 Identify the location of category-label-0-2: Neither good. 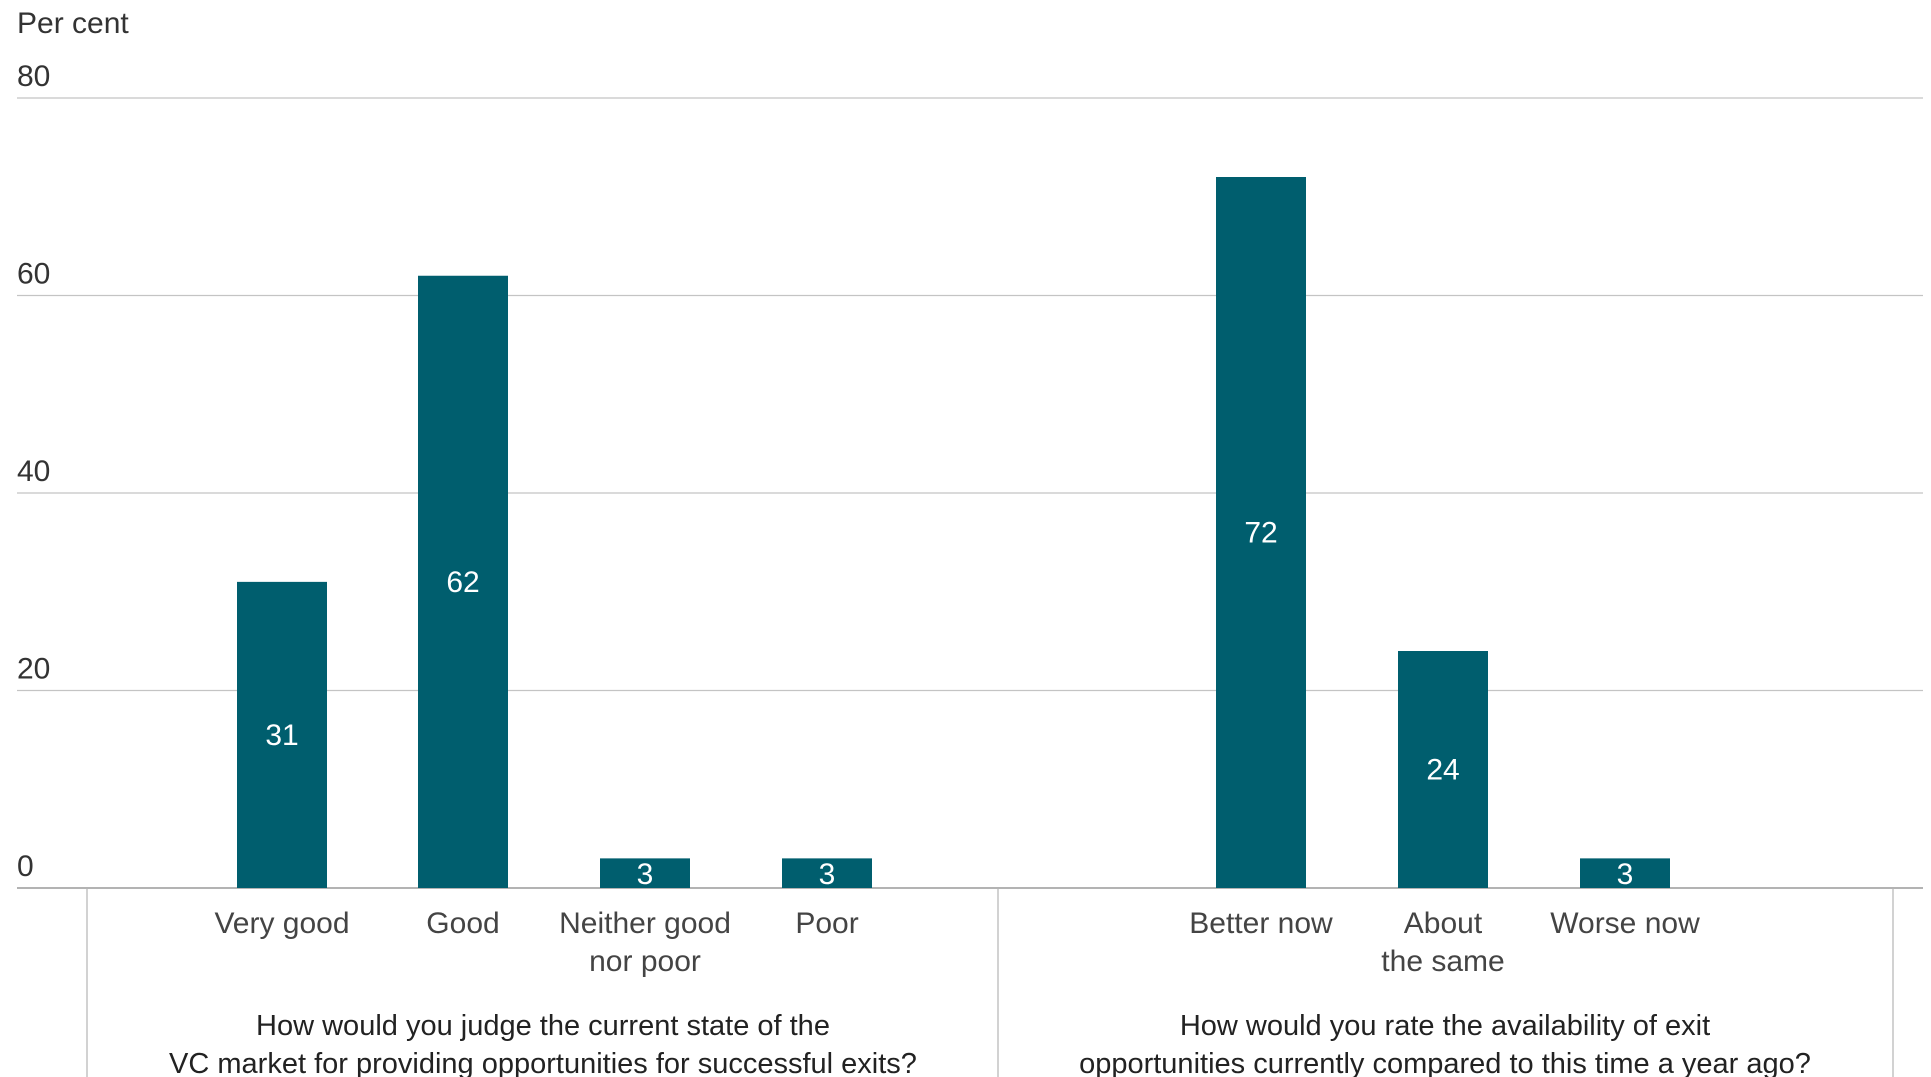
(645, 923).